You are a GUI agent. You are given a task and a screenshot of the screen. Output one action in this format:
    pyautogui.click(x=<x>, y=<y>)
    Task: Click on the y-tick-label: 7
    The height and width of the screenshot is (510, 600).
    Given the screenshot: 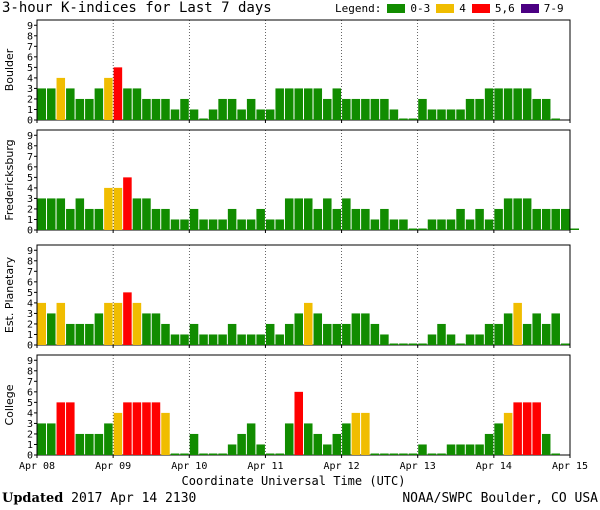 What is the action you would take?
    pyautogui.click(x=30, y=157)
    